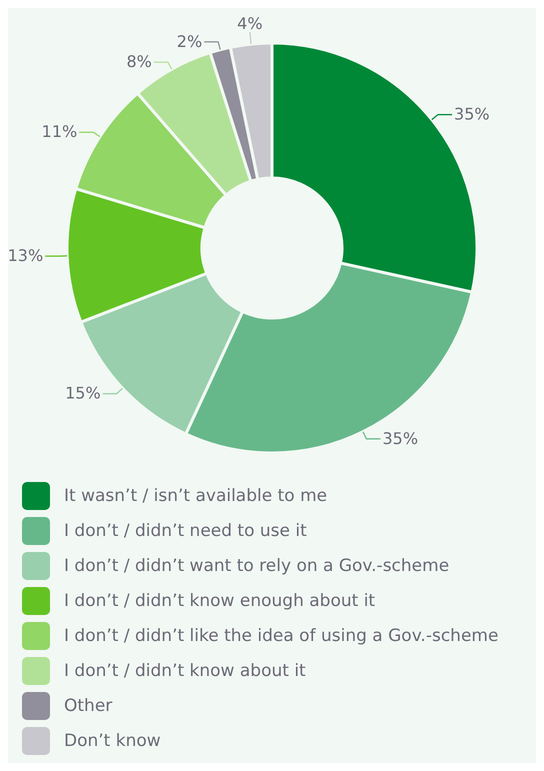  What do you see at coordinates (60, 132) in the screenshot?
I see `data-label: 11%` at bounding box center [60, 132].